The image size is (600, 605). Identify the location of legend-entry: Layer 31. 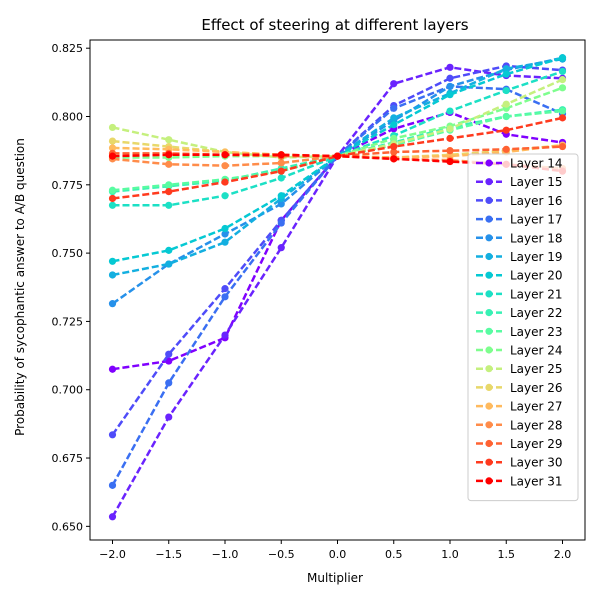
(519, 481).